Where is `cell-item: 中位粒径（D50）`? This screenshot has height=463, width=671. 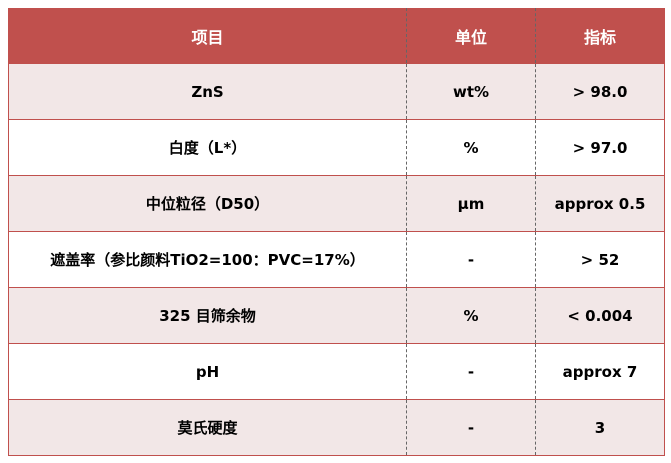
cell-item: 中位粒径（D50） is located at coordinates (207, 203).